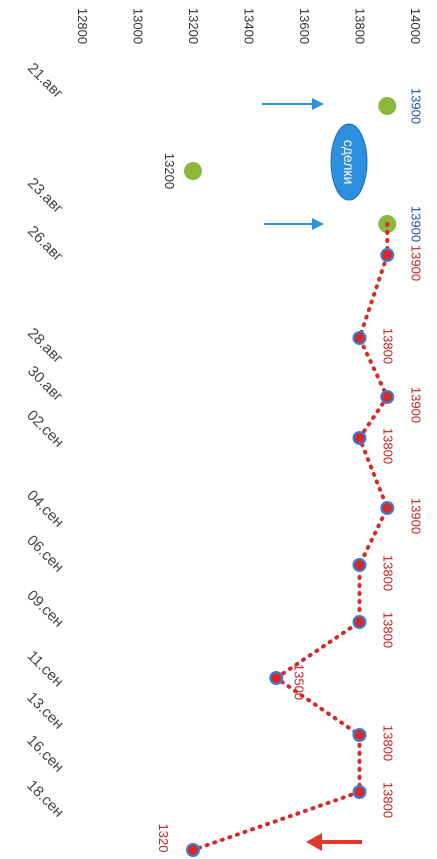  I want to click on series-point-label: 13500, so click(298, 682).